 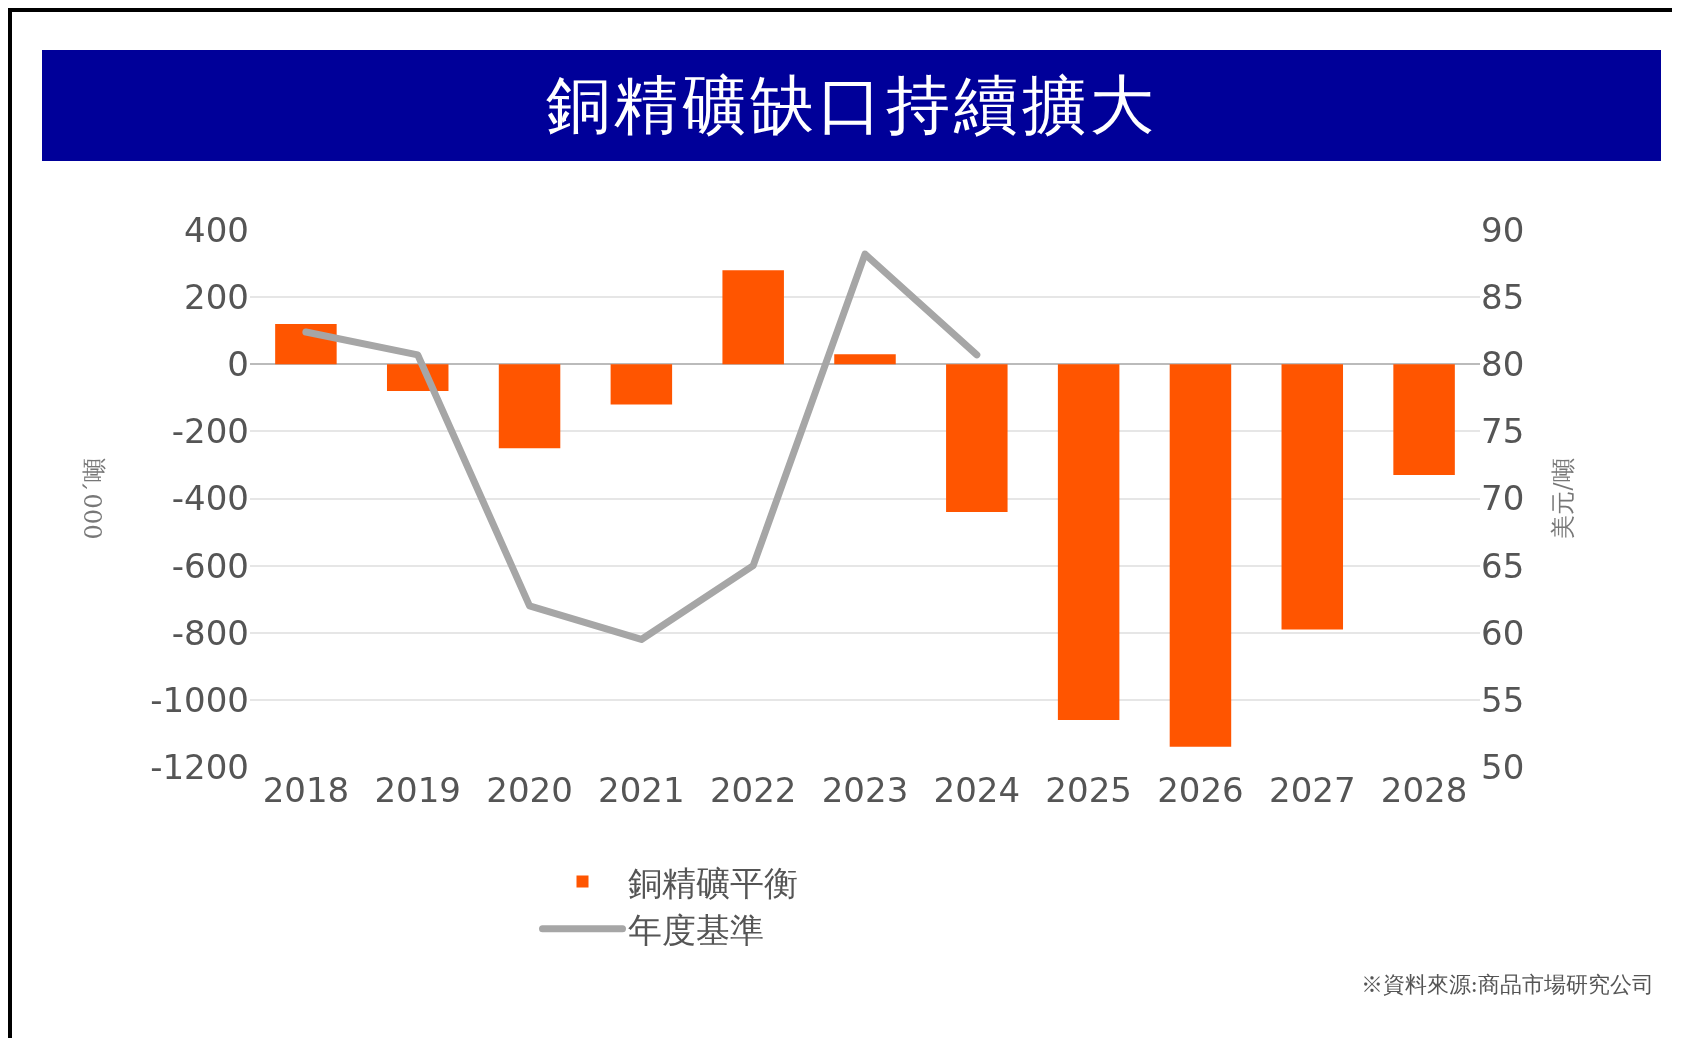 I want to click on y2-tick-label: 70, so click(x=1503, y=498).